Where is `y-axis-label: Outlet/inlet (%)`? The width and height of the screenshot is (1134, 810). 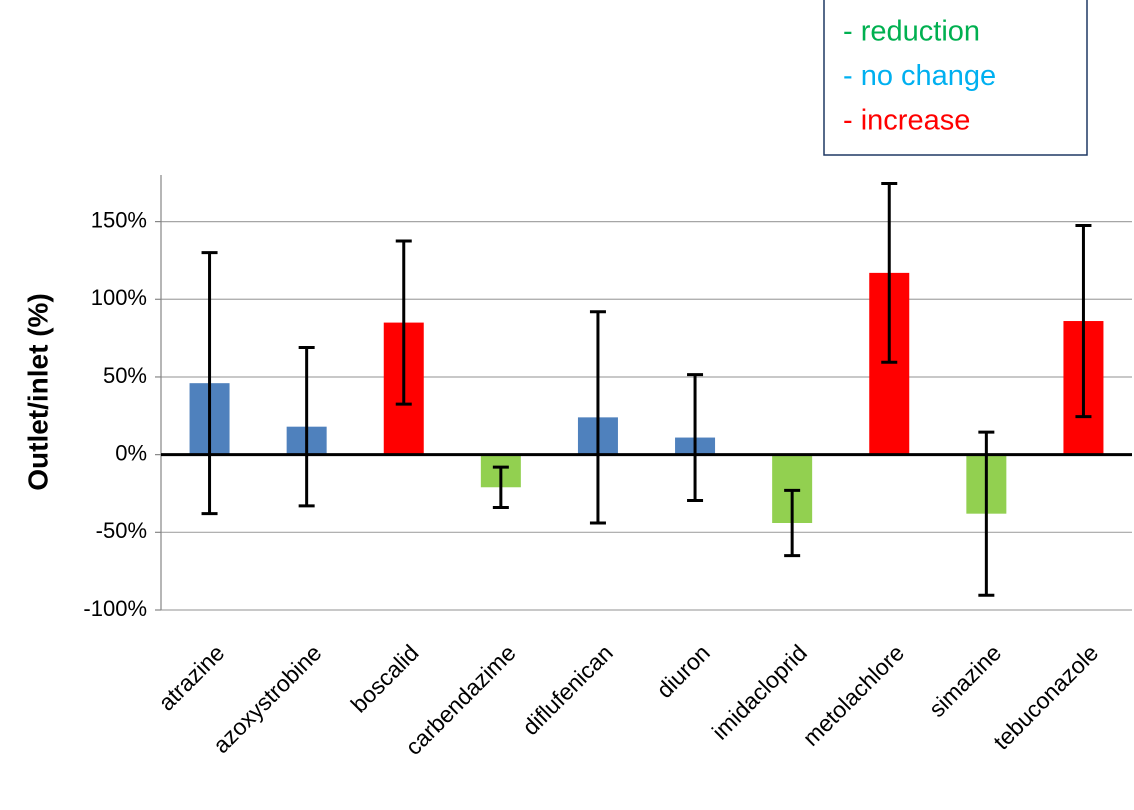
y-axis-label: Outlet/inlet (%) is located at coordinates (37, 392).